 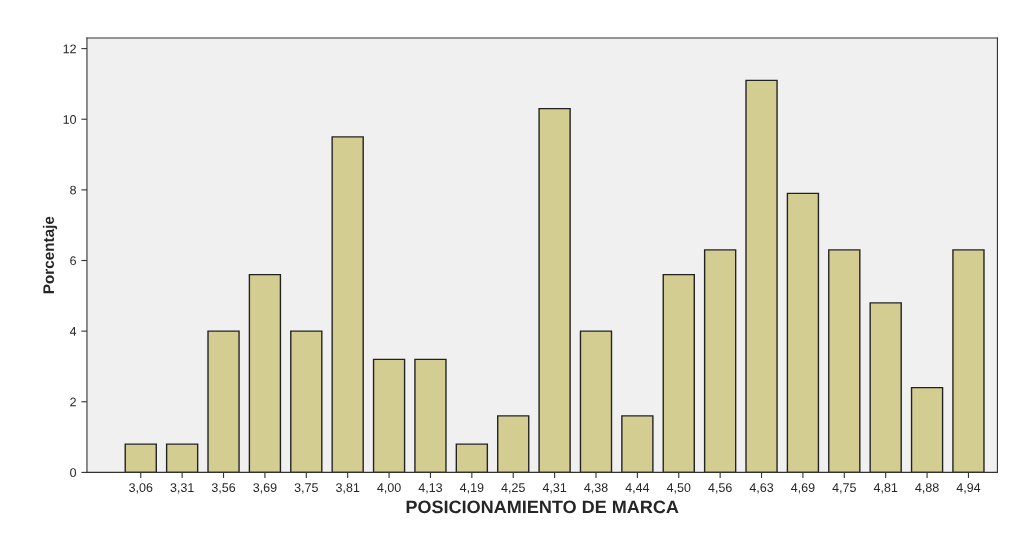 I want to click on y-tick-label: 10, so click(x=70, y=119).